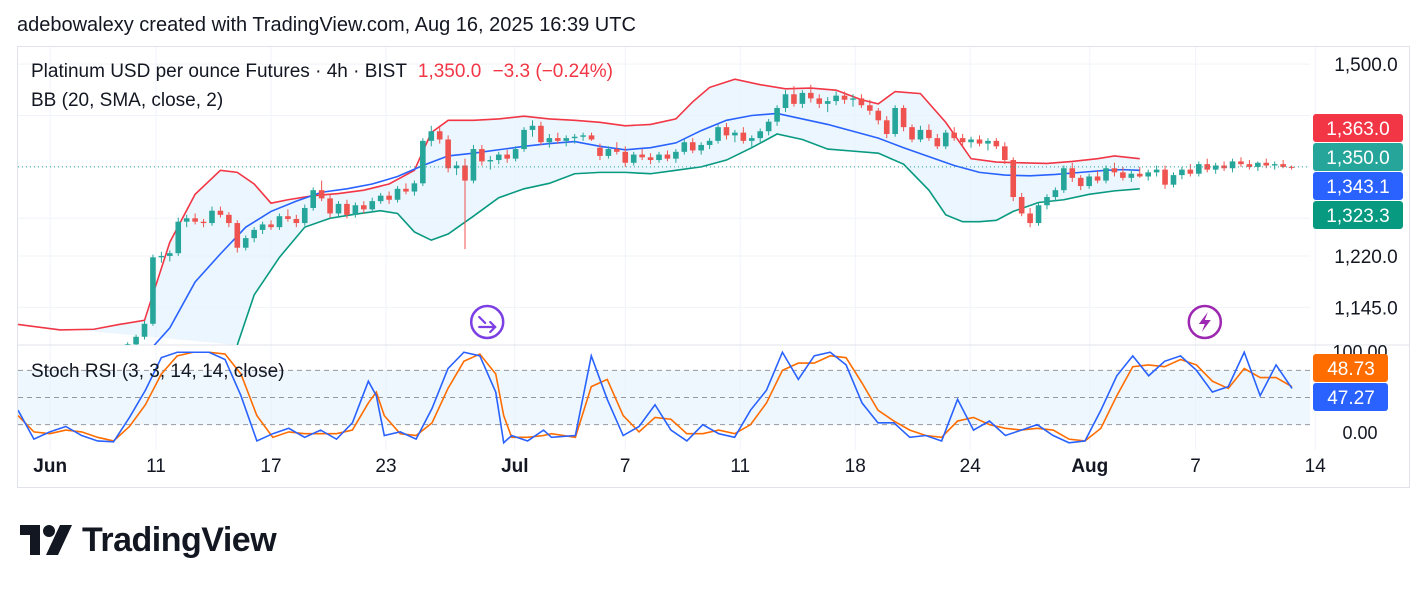  I want to click on stoch-tick-label: 0.00, so click(1359, 433).